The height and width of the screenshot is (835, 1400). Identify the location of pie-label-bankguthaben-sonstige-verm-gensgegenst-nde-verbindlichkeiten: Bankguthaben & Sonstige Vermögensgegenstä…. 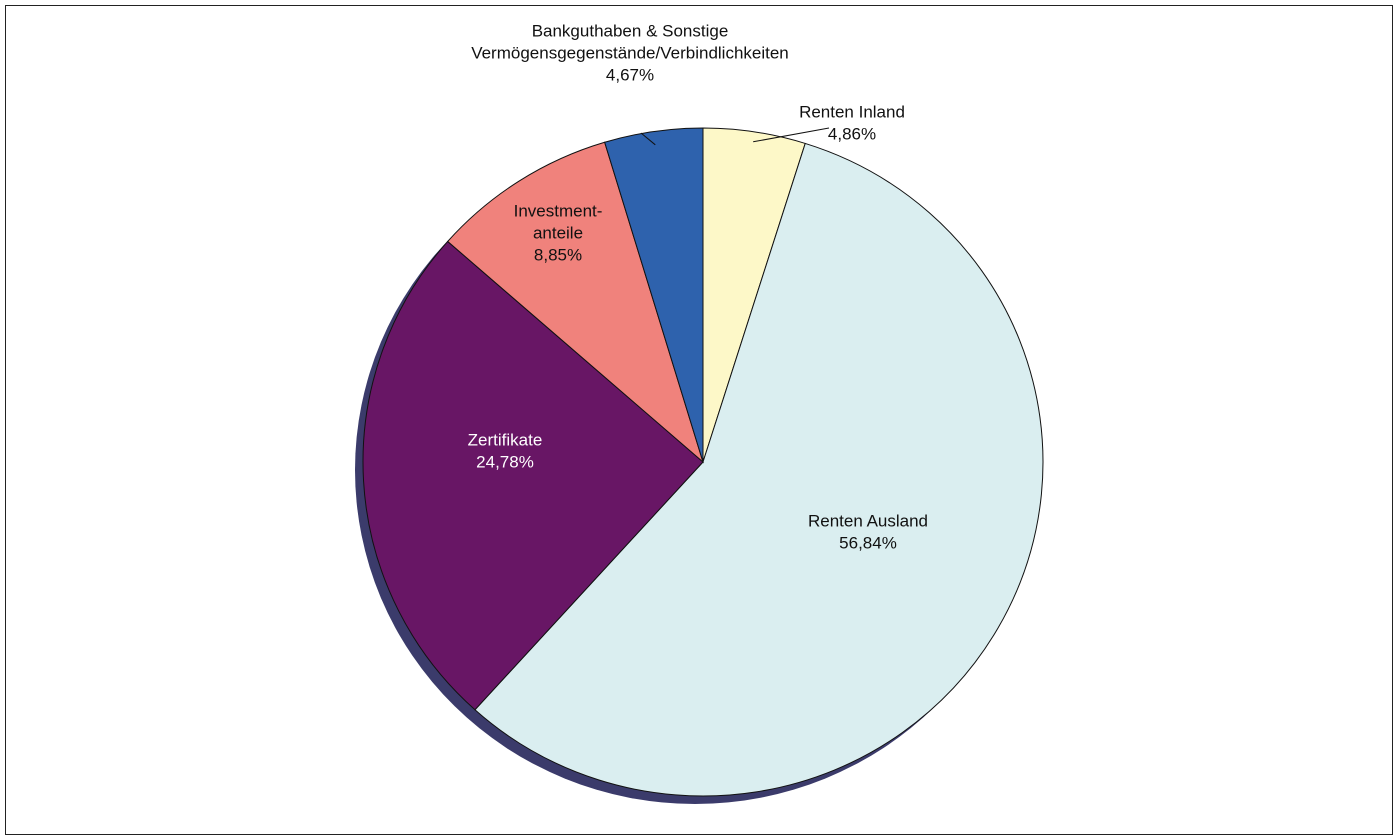
(630, 52).